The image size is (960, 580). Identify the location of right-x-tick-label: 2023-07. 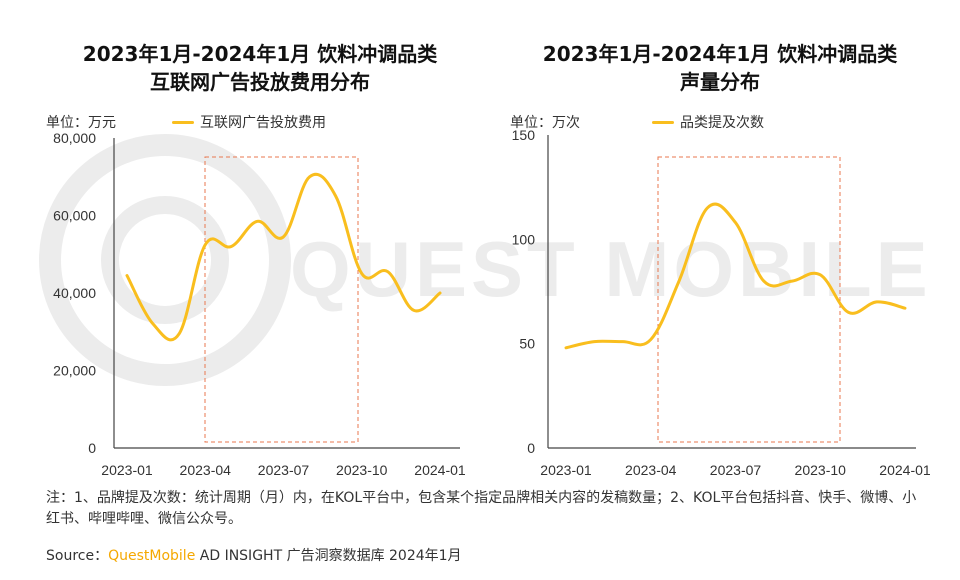
(736, 470).